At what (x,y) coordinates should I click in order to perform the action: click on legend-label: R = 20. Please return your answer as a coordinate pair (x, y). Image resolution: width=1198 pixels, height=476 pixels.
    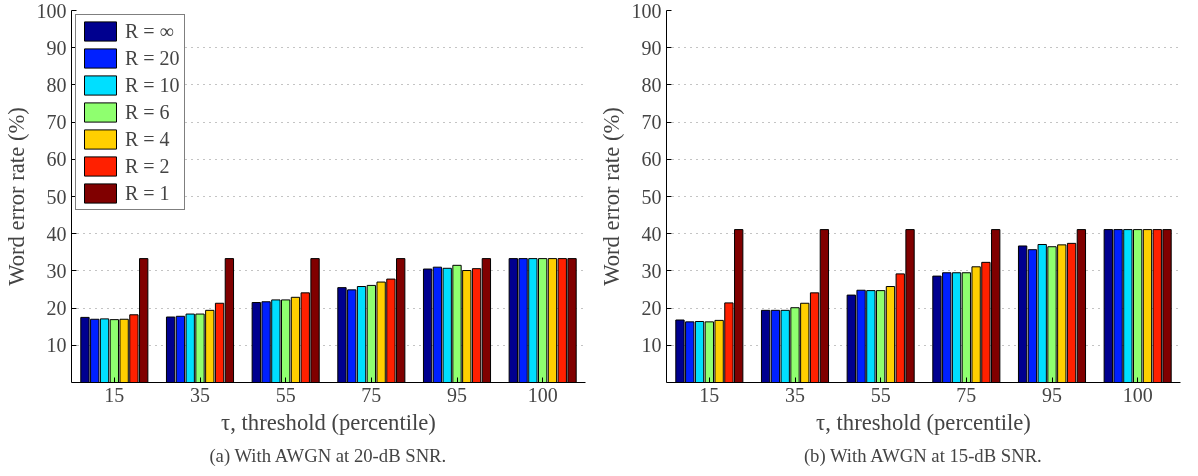
    Looking at the image, I should click on (152, 58).